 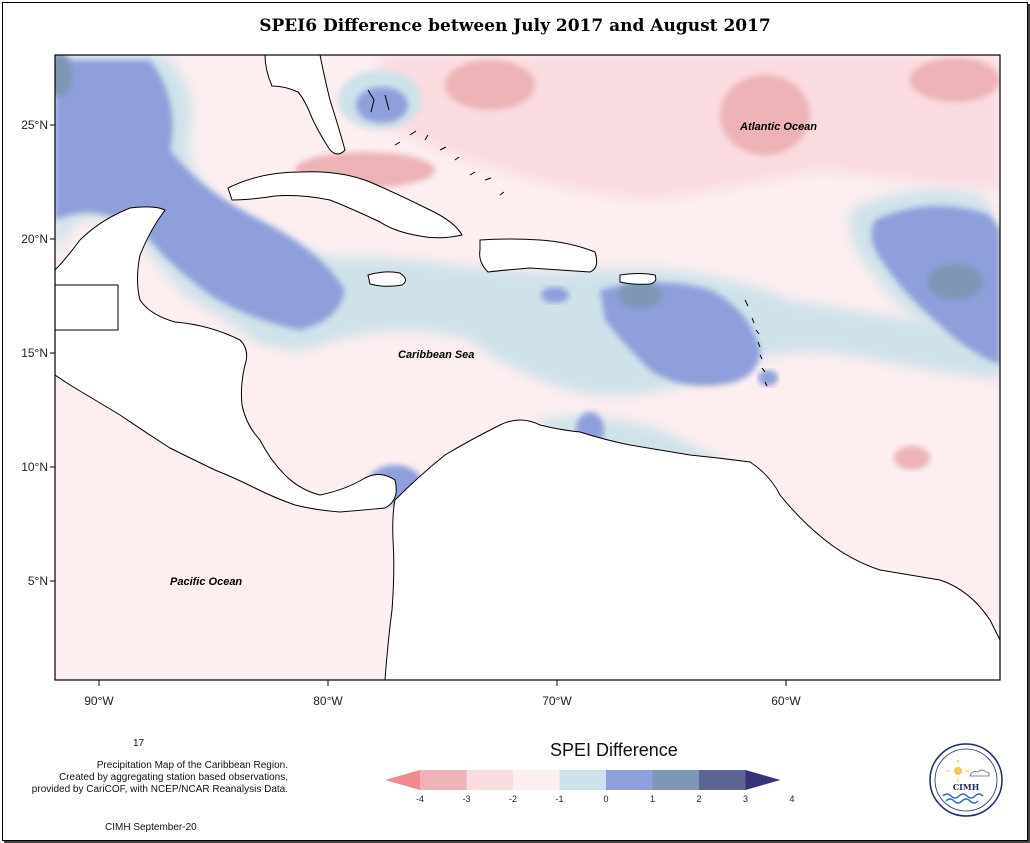 I want to click on legend-tick-label: 0, so click(x=605, y=799).